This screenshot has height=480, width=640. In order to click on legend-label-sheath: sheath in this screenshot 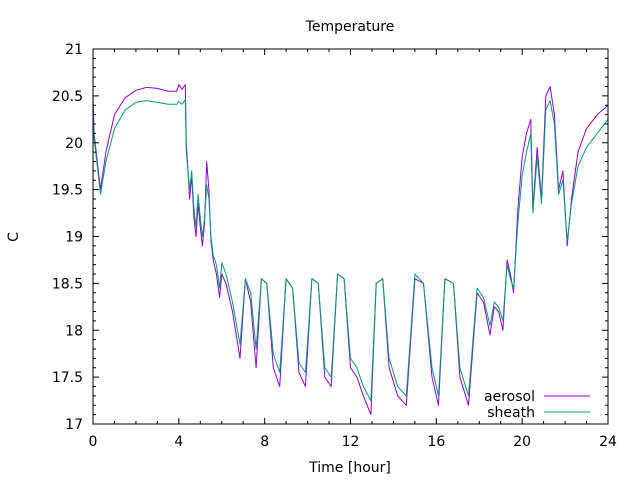, I will do `click(511, 413)`.